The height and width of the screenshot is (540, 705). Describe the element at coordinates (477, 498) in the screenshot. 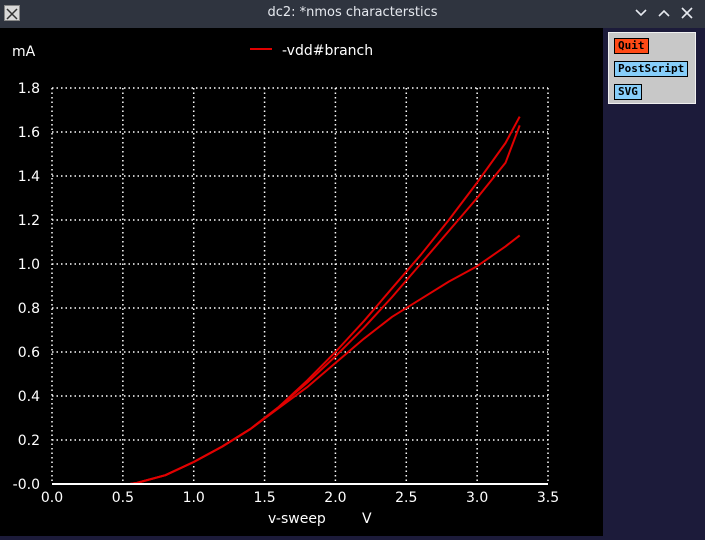

I see `x-tick-label: 3.0` at that location.